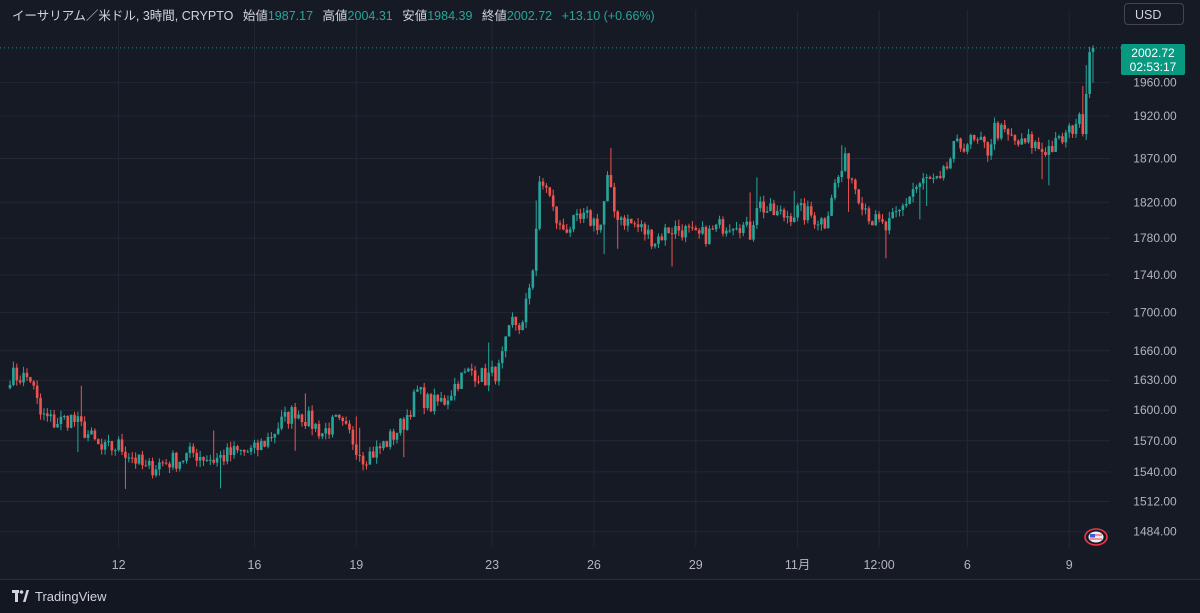  What do you see at coordinates (1096, 537) in the screenshot?
I see `us-flag-icon` at bounding box center [1096, 537].